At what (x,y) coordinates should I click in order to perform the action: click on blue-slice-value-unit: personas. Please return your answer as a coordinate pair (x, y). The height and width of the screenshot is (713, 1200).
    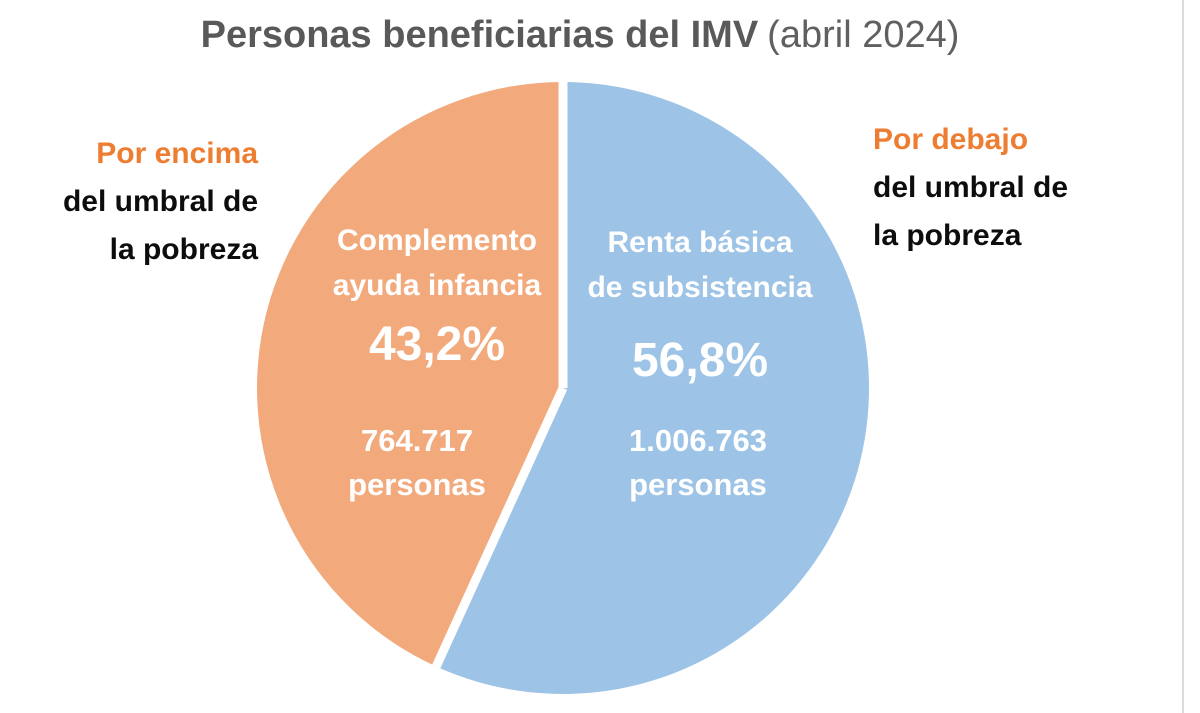
    Looking at the image, I should click on (698, 484).